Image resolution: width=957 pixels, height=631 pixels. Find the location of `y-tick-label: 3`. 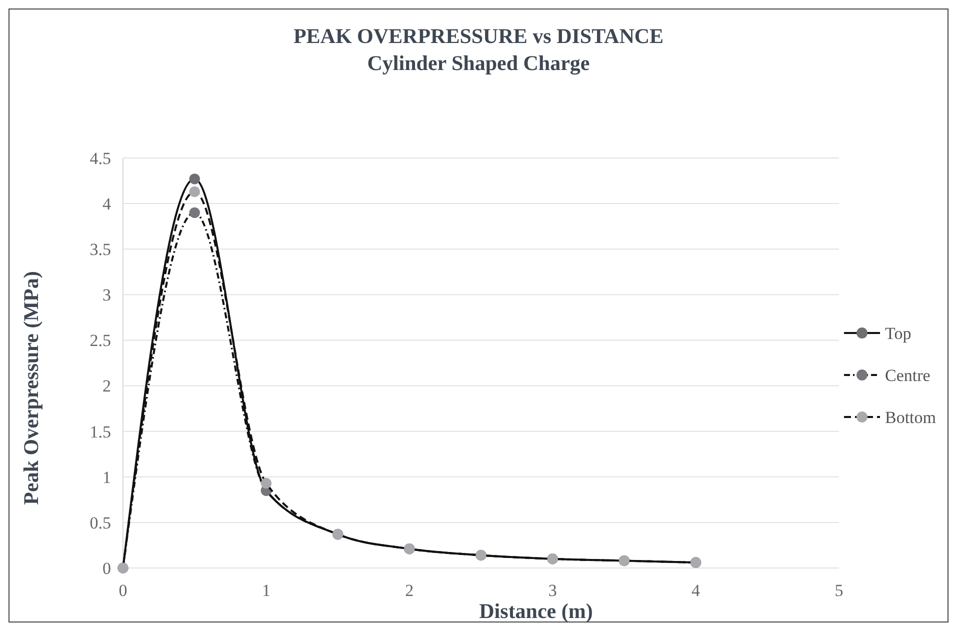

y-tick-label: 3 is located at coordinates (106, 295).